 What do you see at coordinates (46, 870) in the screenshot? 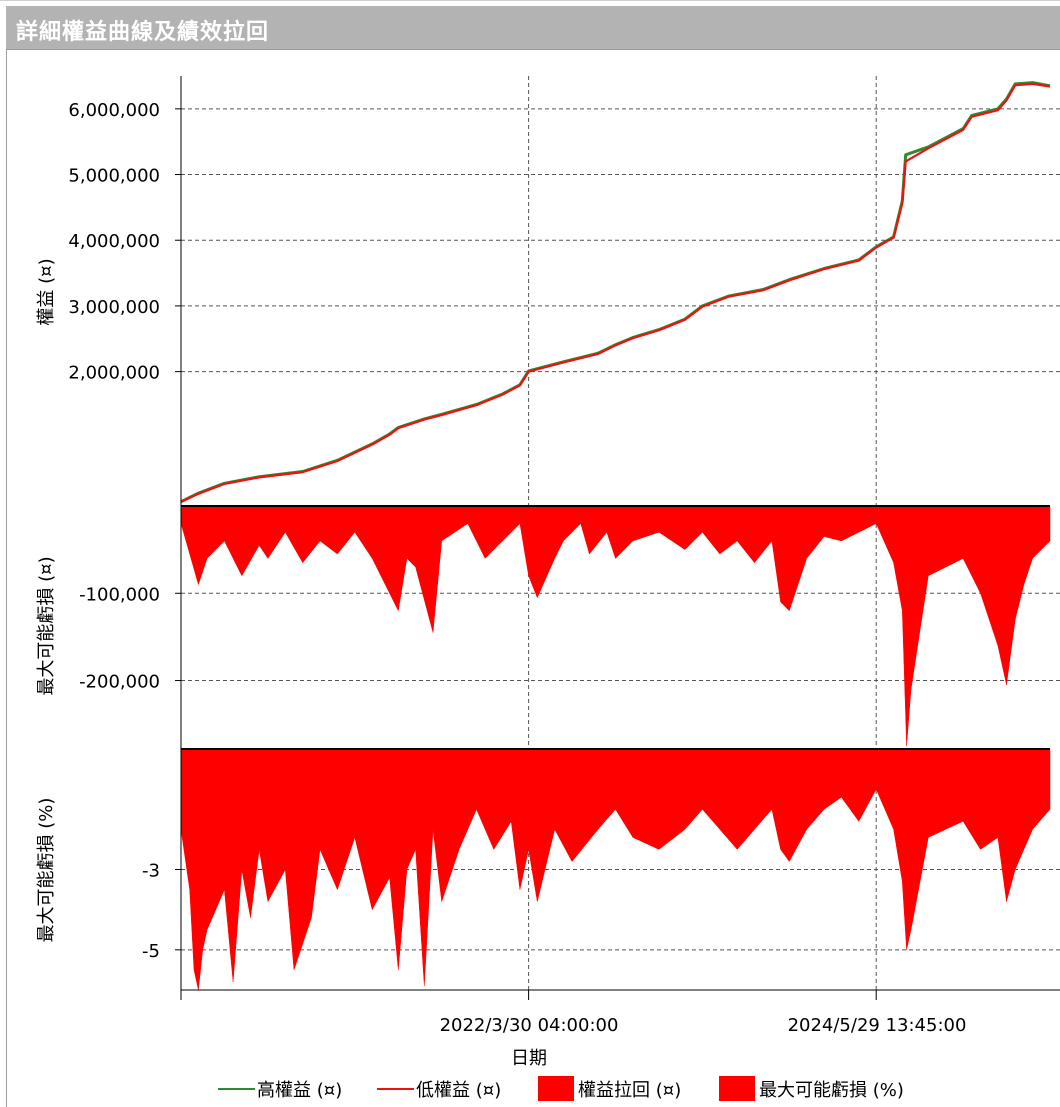
I see `drawdown-pct-y-label: 最大可能虧損 (%)` at bounding box center [46, 870].